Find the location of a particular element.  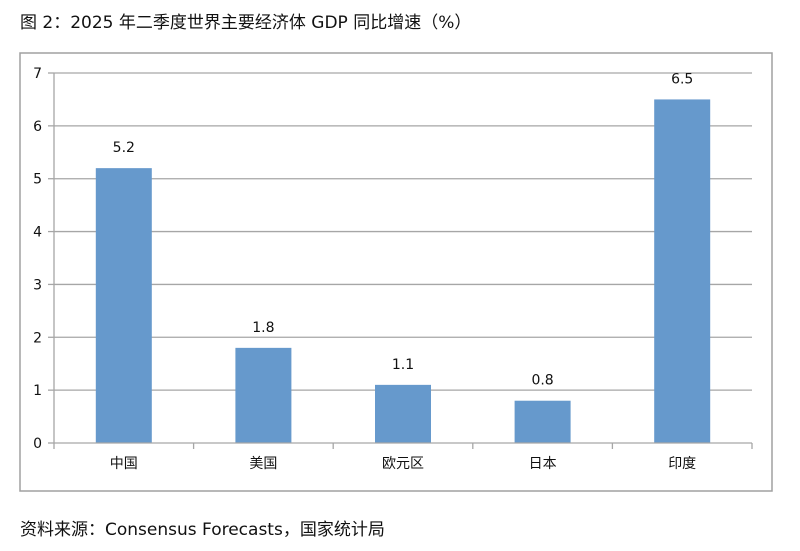

y-tick-label: 0 is located at coordinates (37, 444).